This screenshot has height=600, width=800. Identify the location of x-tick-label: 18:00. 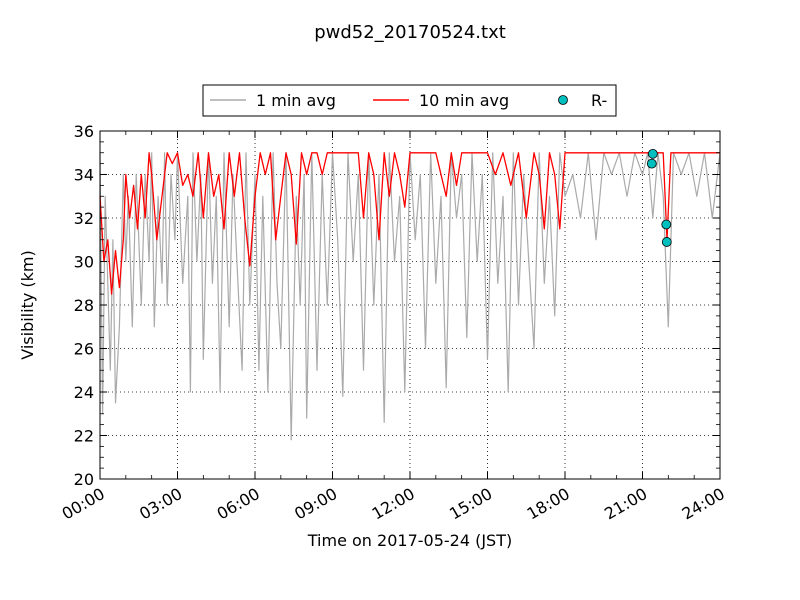
(548, 504).